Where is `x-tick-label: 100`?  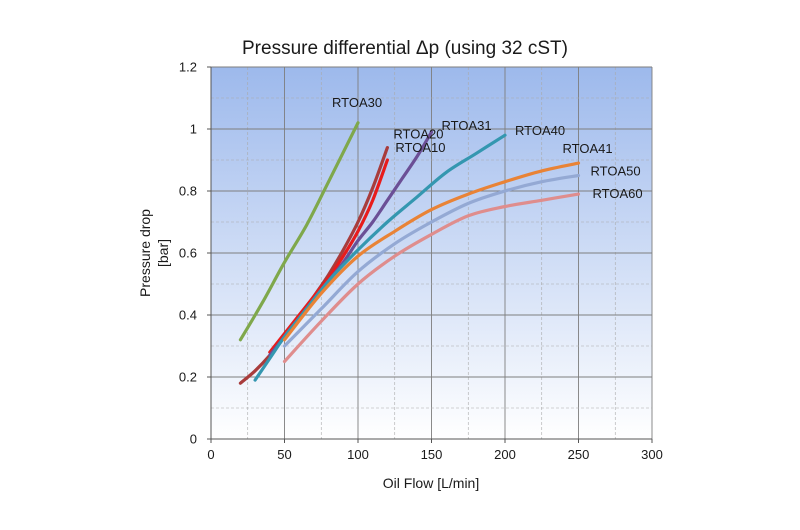
x-tick-label: 100 is located at coordinates (358, 454).